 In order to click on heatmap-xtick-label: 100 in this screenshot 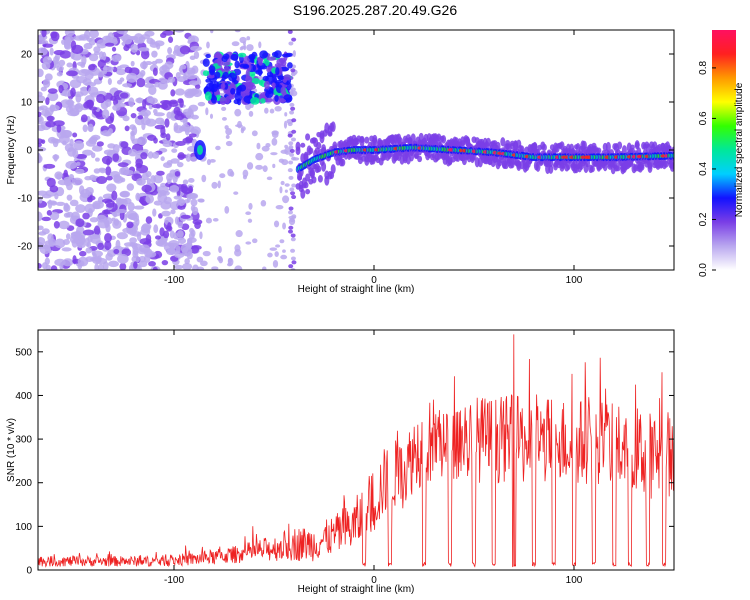, I will do `click(574, 280)`.